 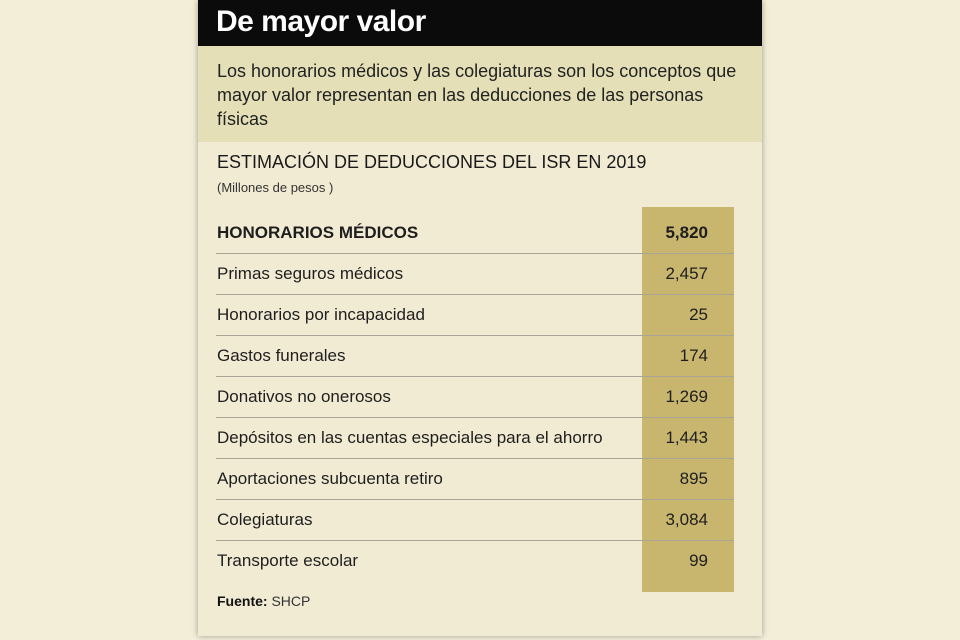 I want to click on row-value: 2,457, so click(x=686, y=273).